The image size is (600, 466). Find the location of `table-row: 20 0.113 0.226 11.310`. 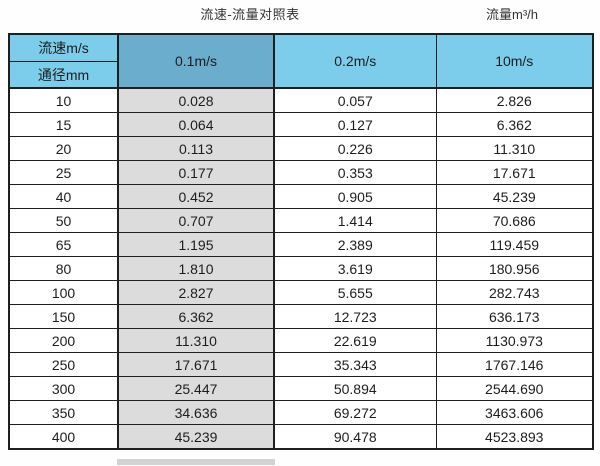

table-row: 20 0.113 0.226 11.310 is located at coordinates (301, 148).